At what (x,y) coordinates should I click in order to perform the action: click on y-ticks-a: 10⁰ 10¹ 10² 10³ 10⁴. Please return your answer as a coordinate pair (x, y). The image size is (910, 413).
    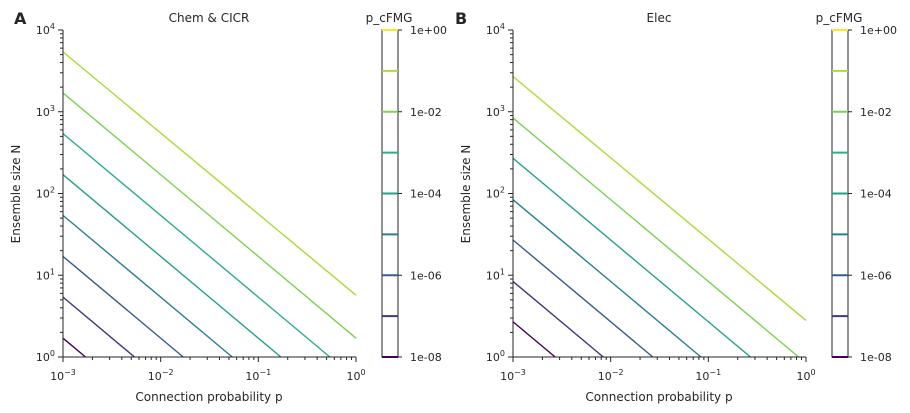
    Looking at the image, I should click on (49, 193).